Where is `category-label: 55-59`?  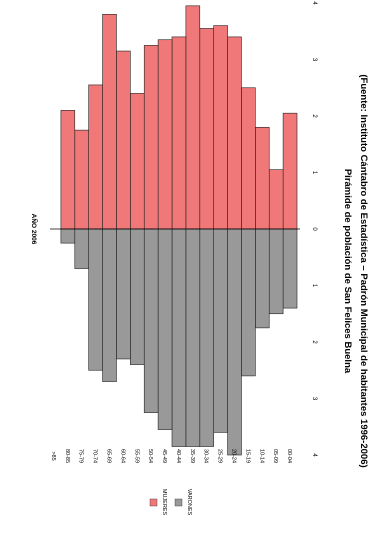
category-label: 55-59 is located at coordinates (136, 456).